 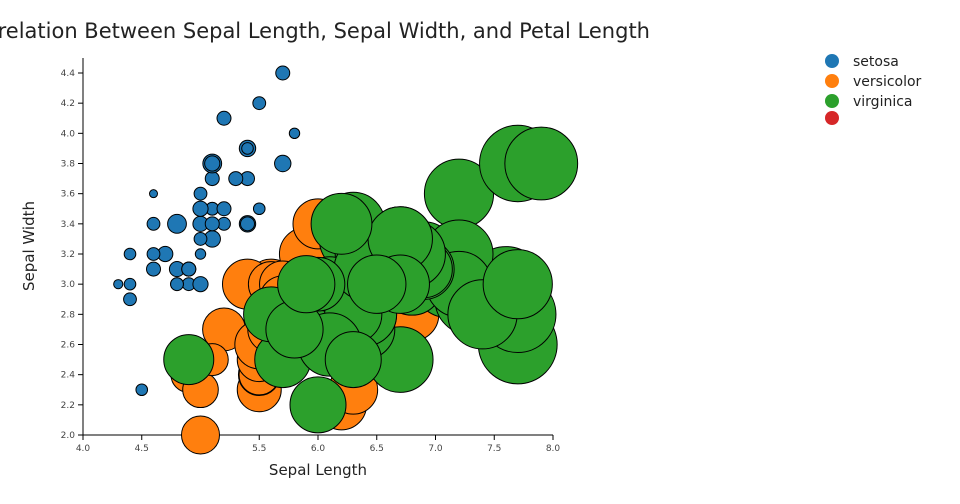 What do you see at coordinates (68, 104) in the screenshot?
I see `y-tick-label: 4.2` at bounding box center [68, 104].